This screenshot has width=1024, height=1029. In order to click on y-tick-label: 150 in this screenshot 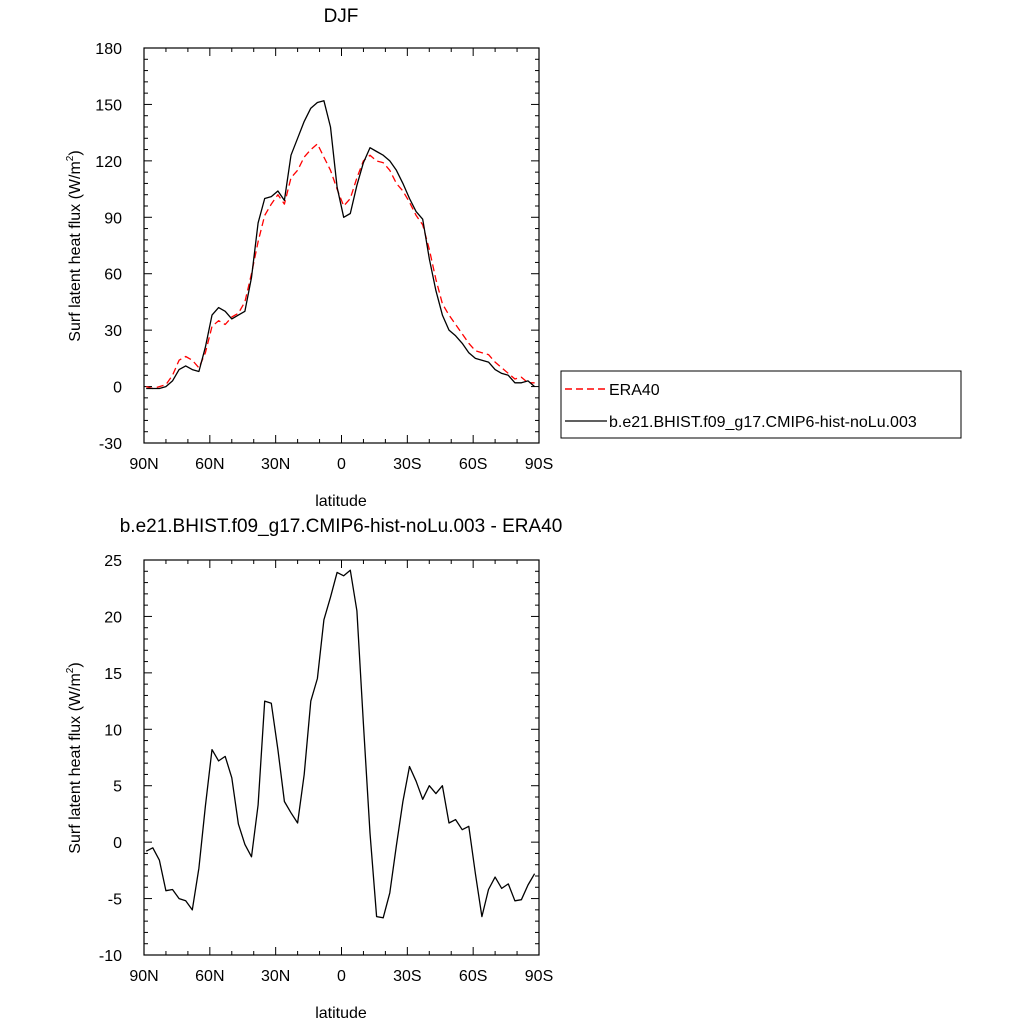, I will do `click(108, 105)`.